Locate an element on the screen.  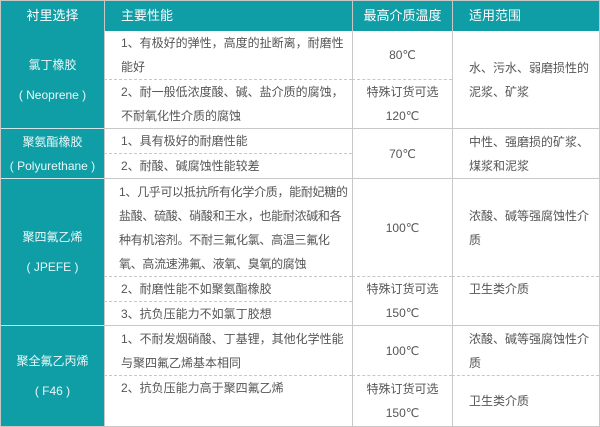
lining-name-en: ( F46 ) is located at coordinates (52, 391).